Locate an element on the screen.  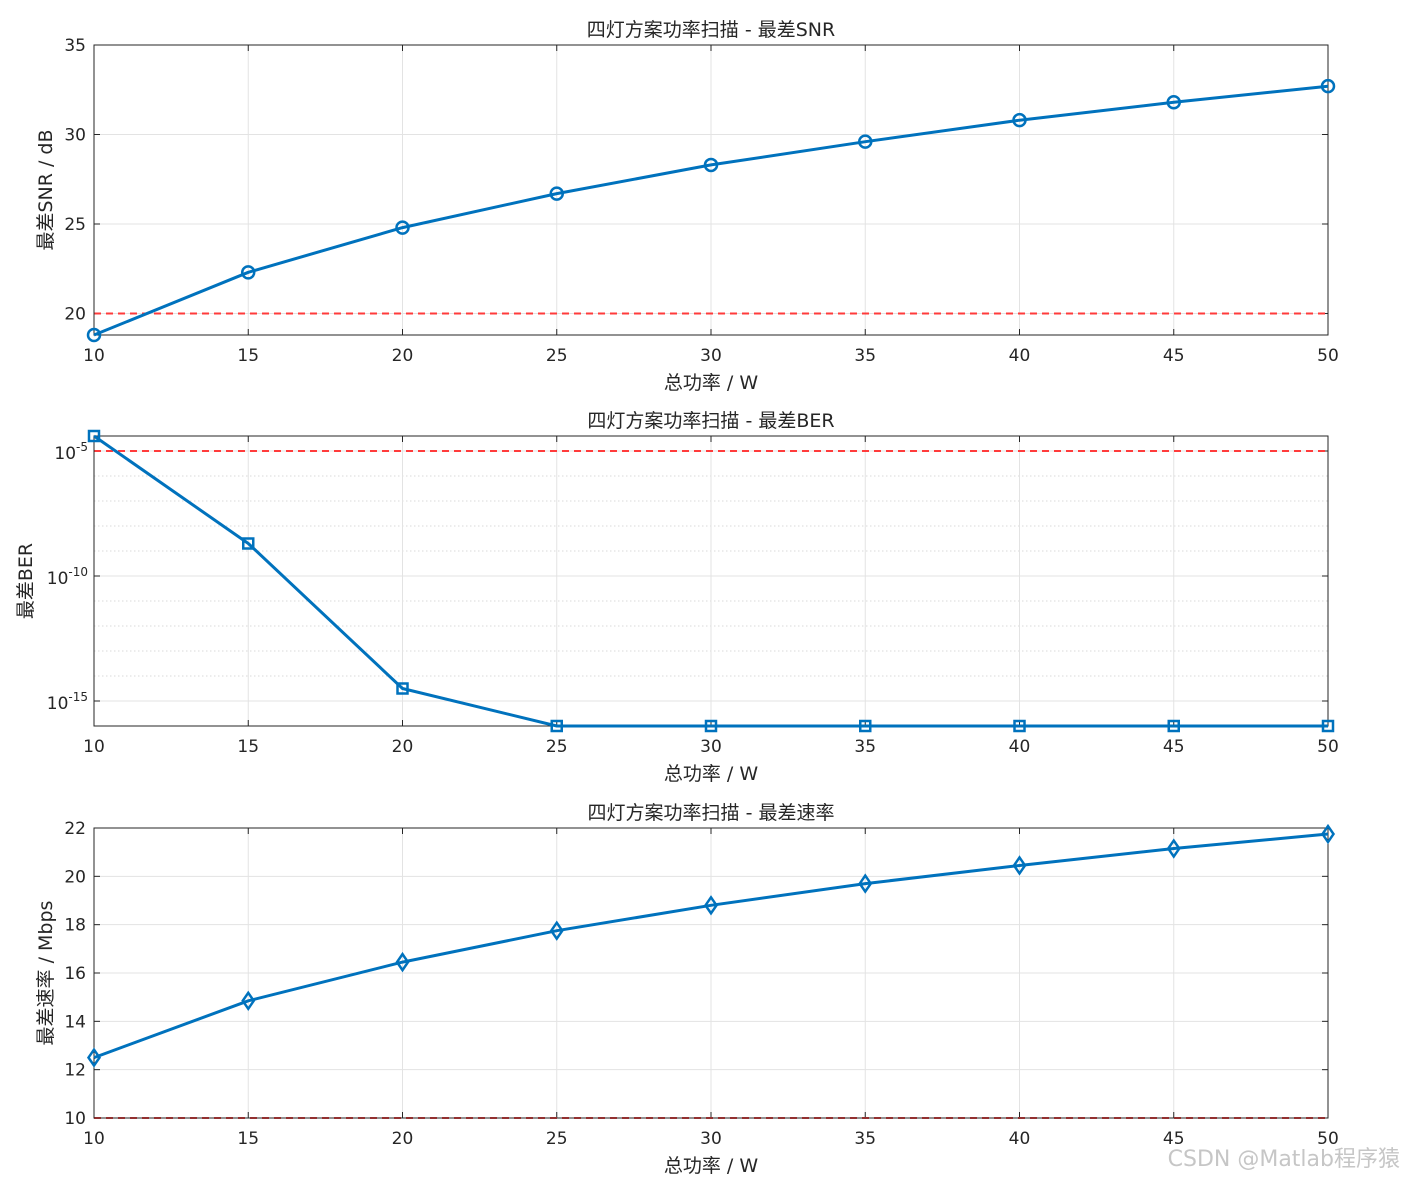
y-tick-label: 14 is located at coordinates (75, 1022).